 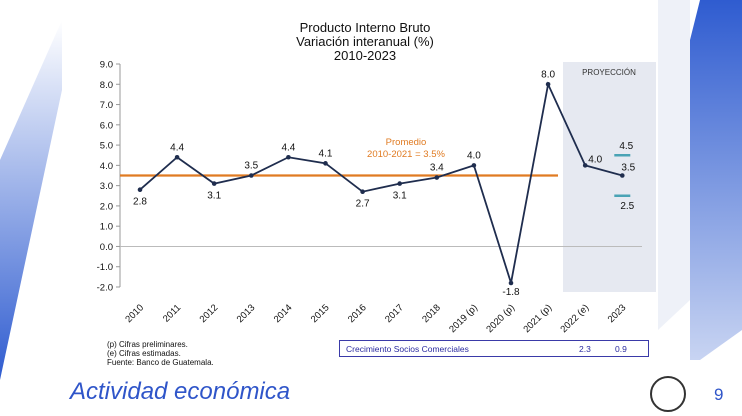 I want to click on section-title: Actividad económica, so click(x=180, y=391).